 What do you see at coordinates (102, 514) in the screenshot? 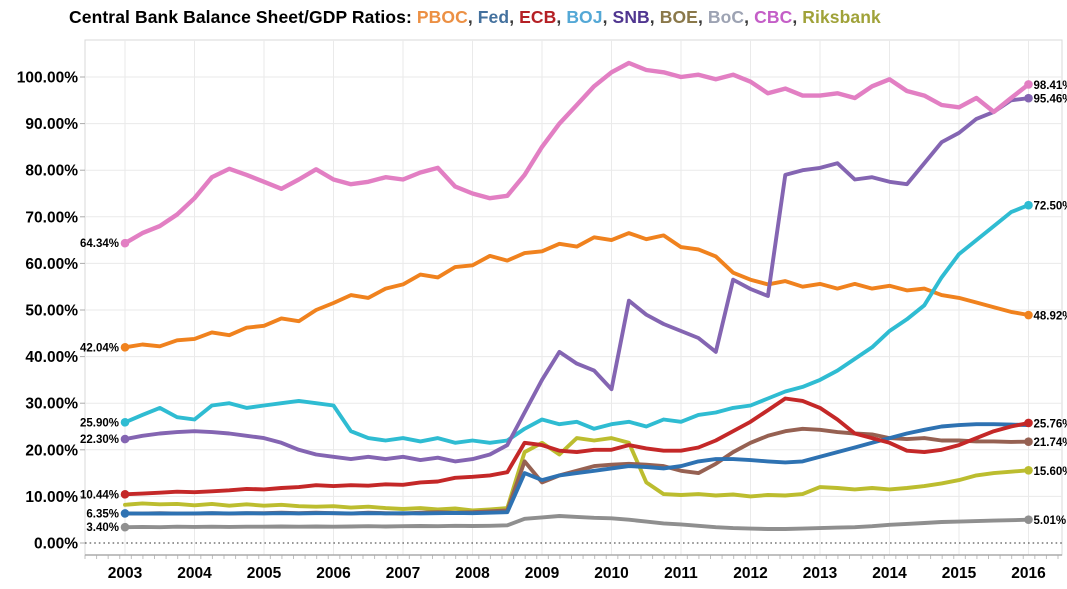
I see `series-start-label-Fed: 6.35%` at bounding box center [102, 514].